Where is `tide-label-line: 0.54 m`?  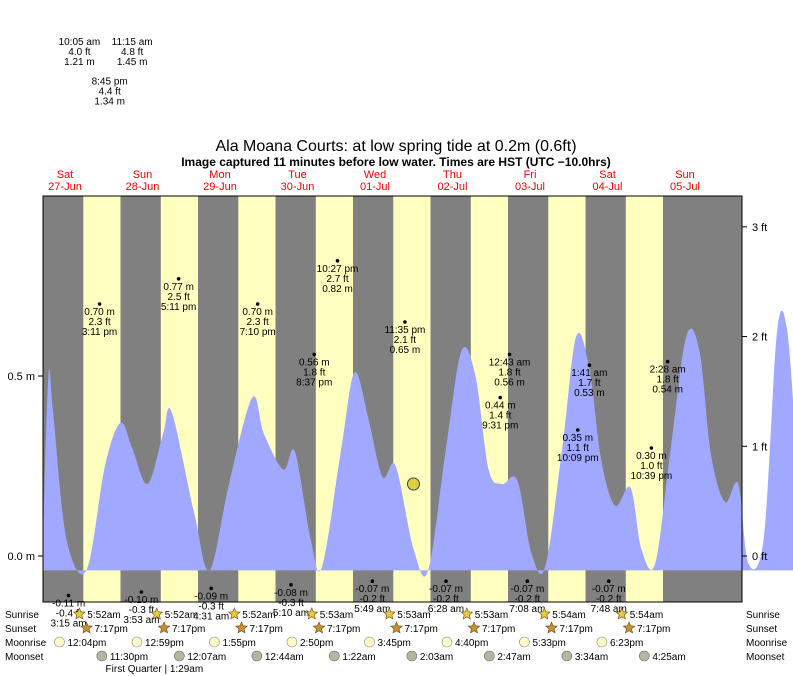
tide-label-line: 0.54 m is located at coordinates (667, 390).